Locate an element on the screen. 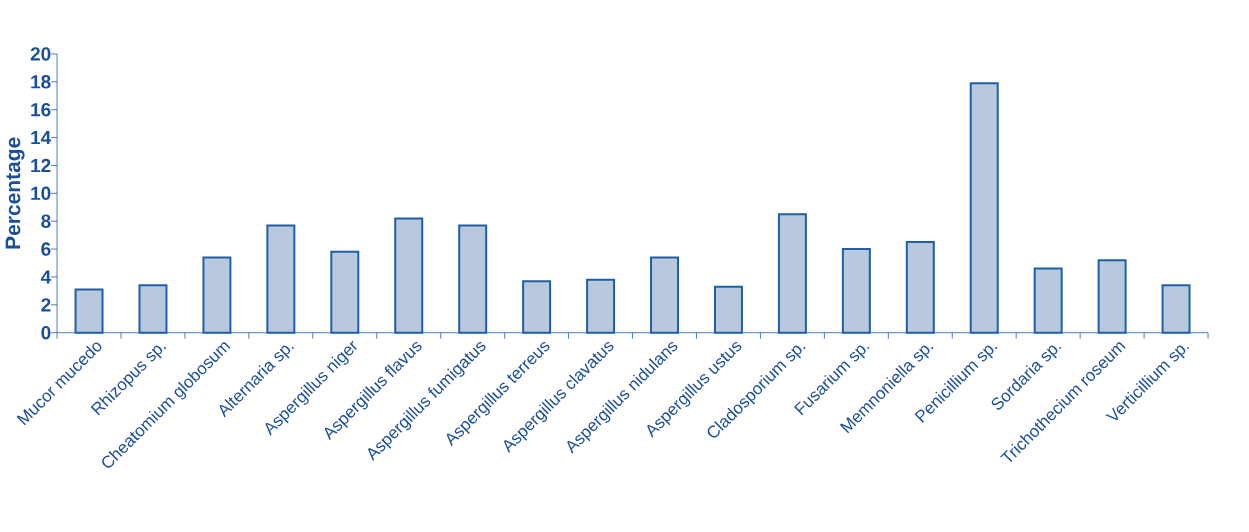 The width and height of the screenshot is (1249, 532). y-tick-label: 6 is located at coordinates (46, 249).